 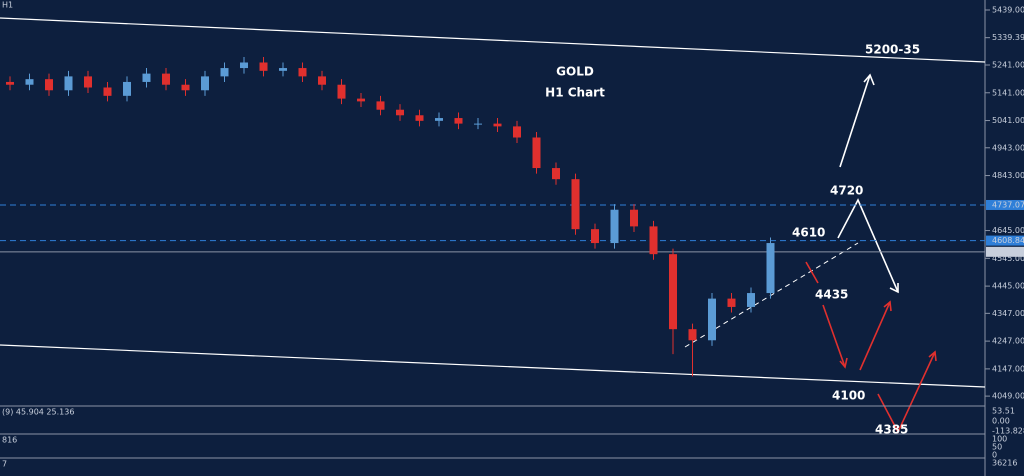 What do you see at coordinates (1008, 251) in the screenshot?
I see `price-label: 4568.42` at bounding box center [1008, 251].